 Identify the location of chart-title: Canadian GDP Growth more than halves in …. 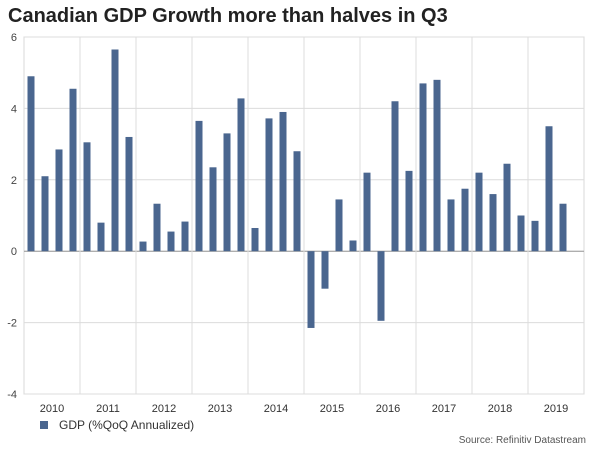
(228, 16).